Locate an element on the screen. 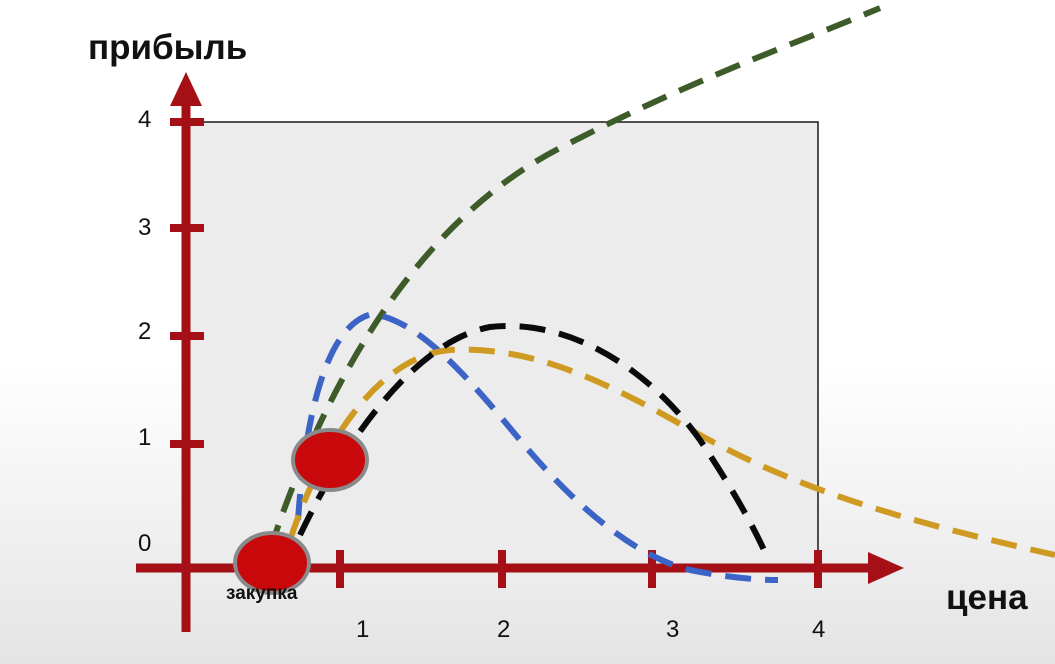 This screenshot has width=1055, height=664. x-tick-label-4: 4 is located at coordinates (819, 629).